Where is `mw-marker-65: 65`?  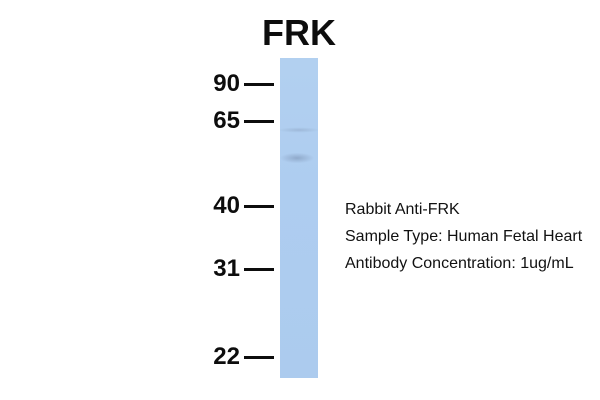 mw-marker-65: 65 is located at coordinates (215, 121).